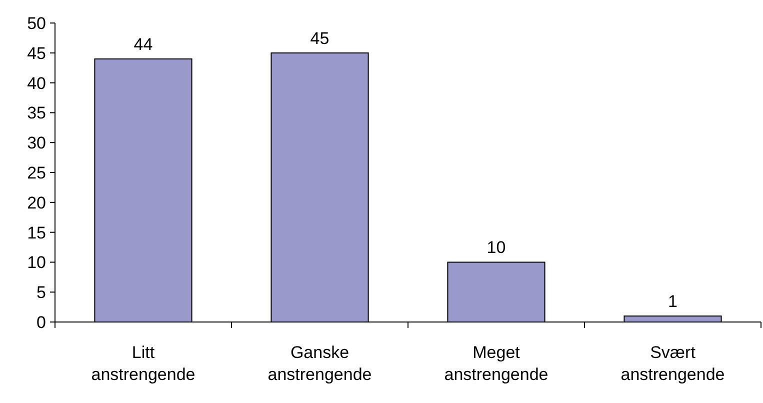 The width and height of the screenshot is (763, 403). What do you see at coordinates (320, 363) in the screenshot?
I see `x-tick-label: Ganske anstrengende` at bounding box center [320, 363].